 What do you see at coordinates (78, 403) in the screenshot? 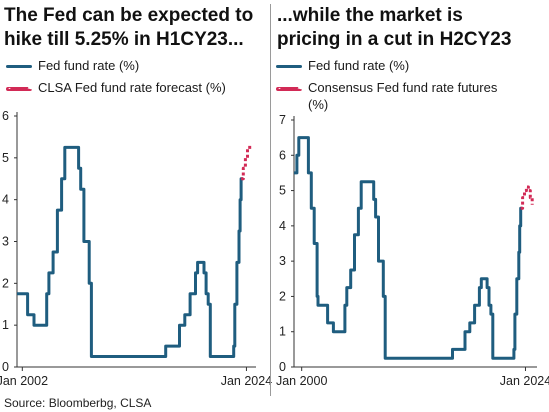
I see `source-note: Source: Bloomberbg, CLSA` at bounding box center [78, 403].